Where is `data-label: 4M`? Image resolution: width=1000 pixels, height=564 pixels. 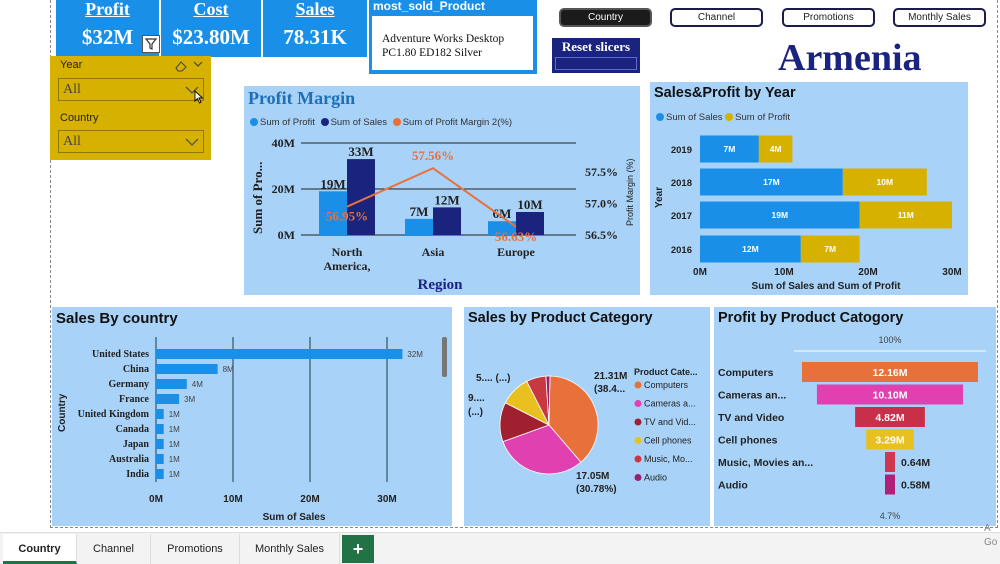 data-label: 4M is located at coordinates (197, 384).